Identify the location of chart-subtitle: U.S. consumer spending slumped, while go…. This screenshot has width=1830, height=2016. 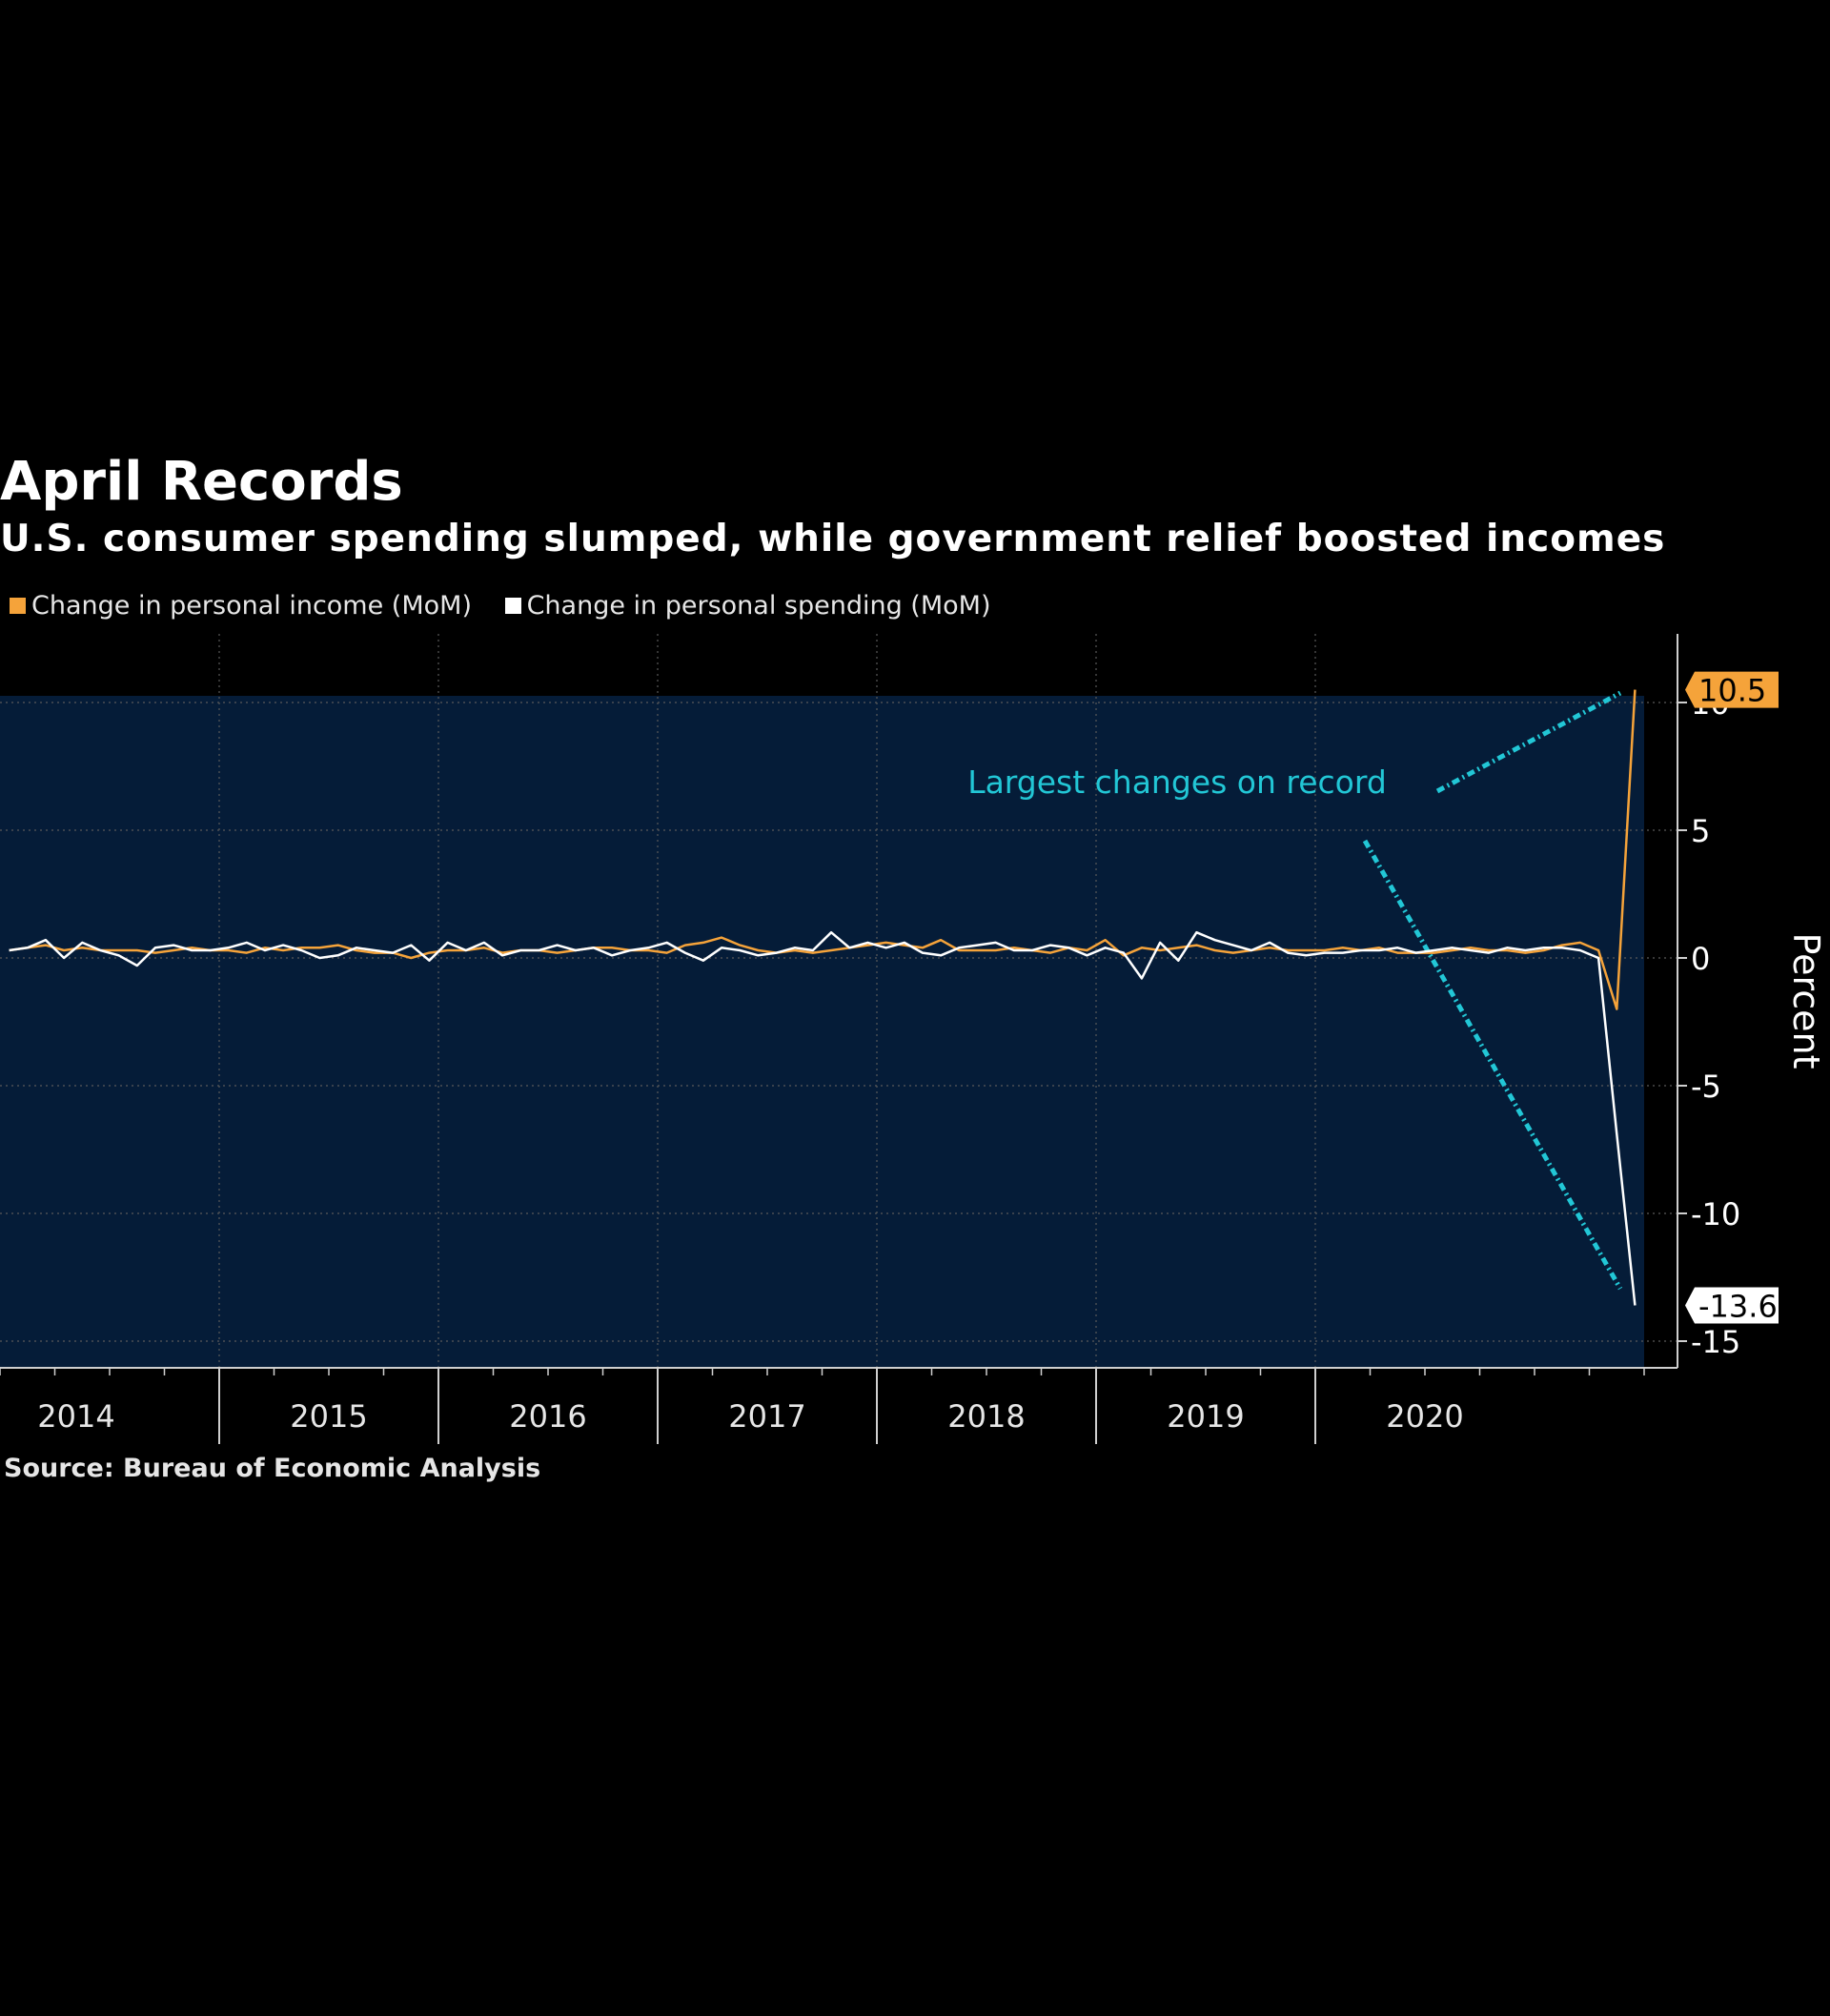
(833, 539).